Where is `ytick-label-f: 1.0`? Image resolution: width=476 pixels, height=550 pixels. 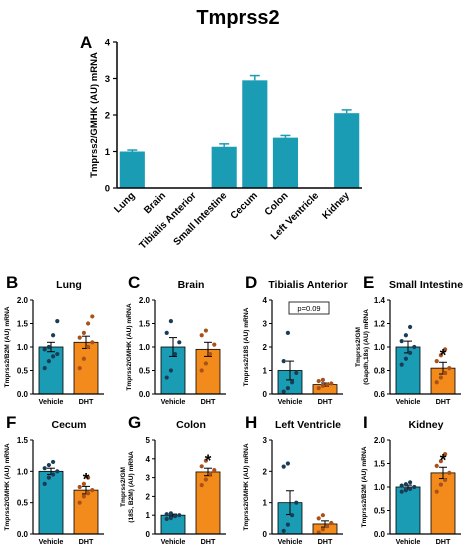
ytick-label-f: 1.0 is located at coordinates (23, 471).